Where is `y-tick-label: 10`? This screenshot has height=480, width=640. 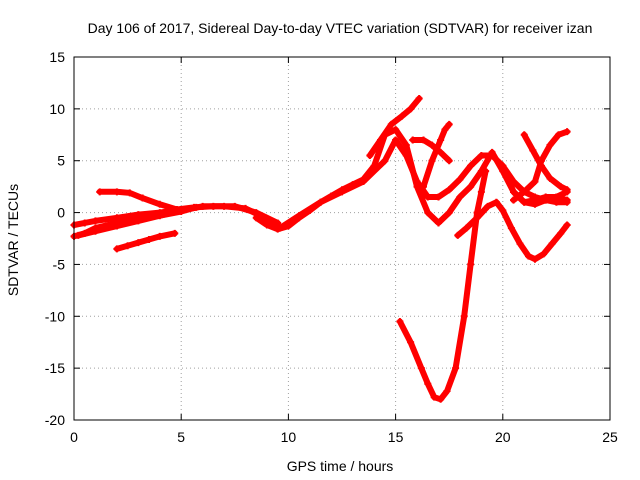 y-tick-label: 10 is located at coordinates (57, 109).